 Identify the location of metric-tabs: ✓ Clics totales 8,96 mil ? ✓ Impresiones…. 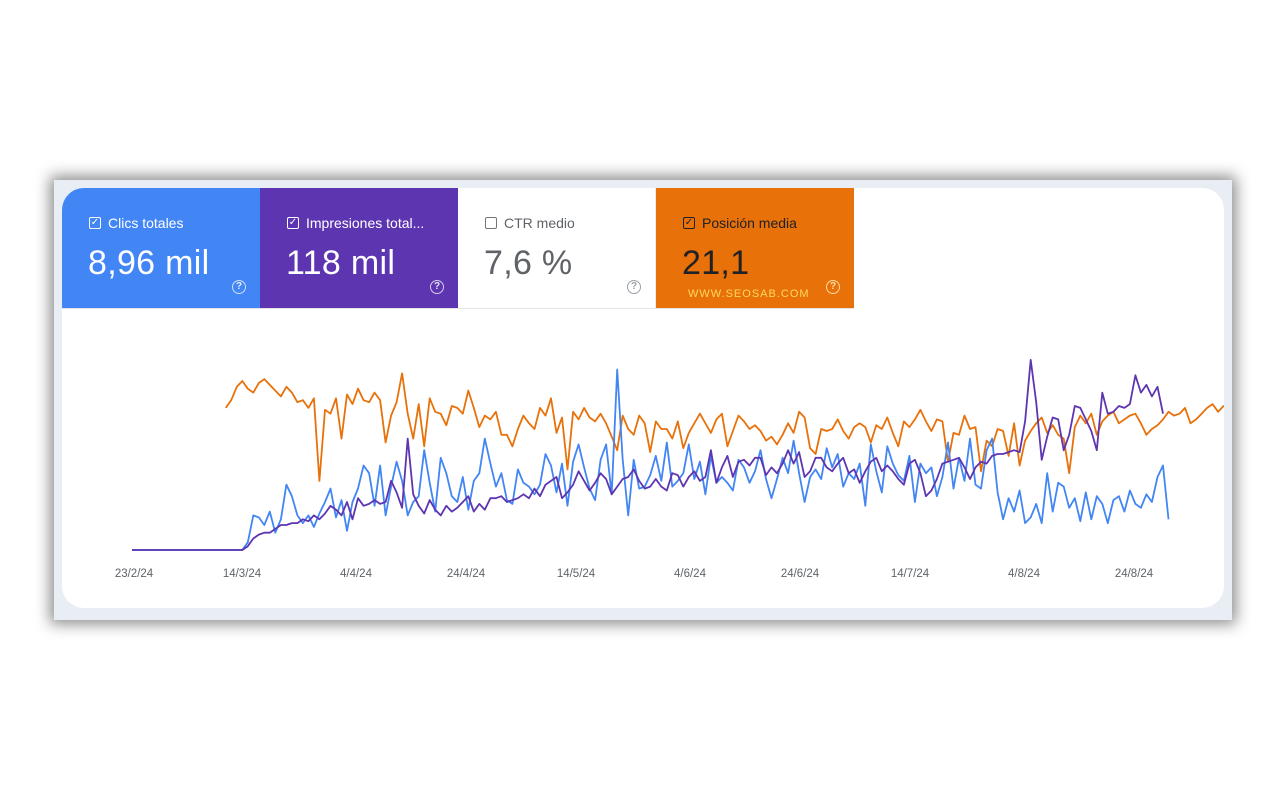
(458, 248).